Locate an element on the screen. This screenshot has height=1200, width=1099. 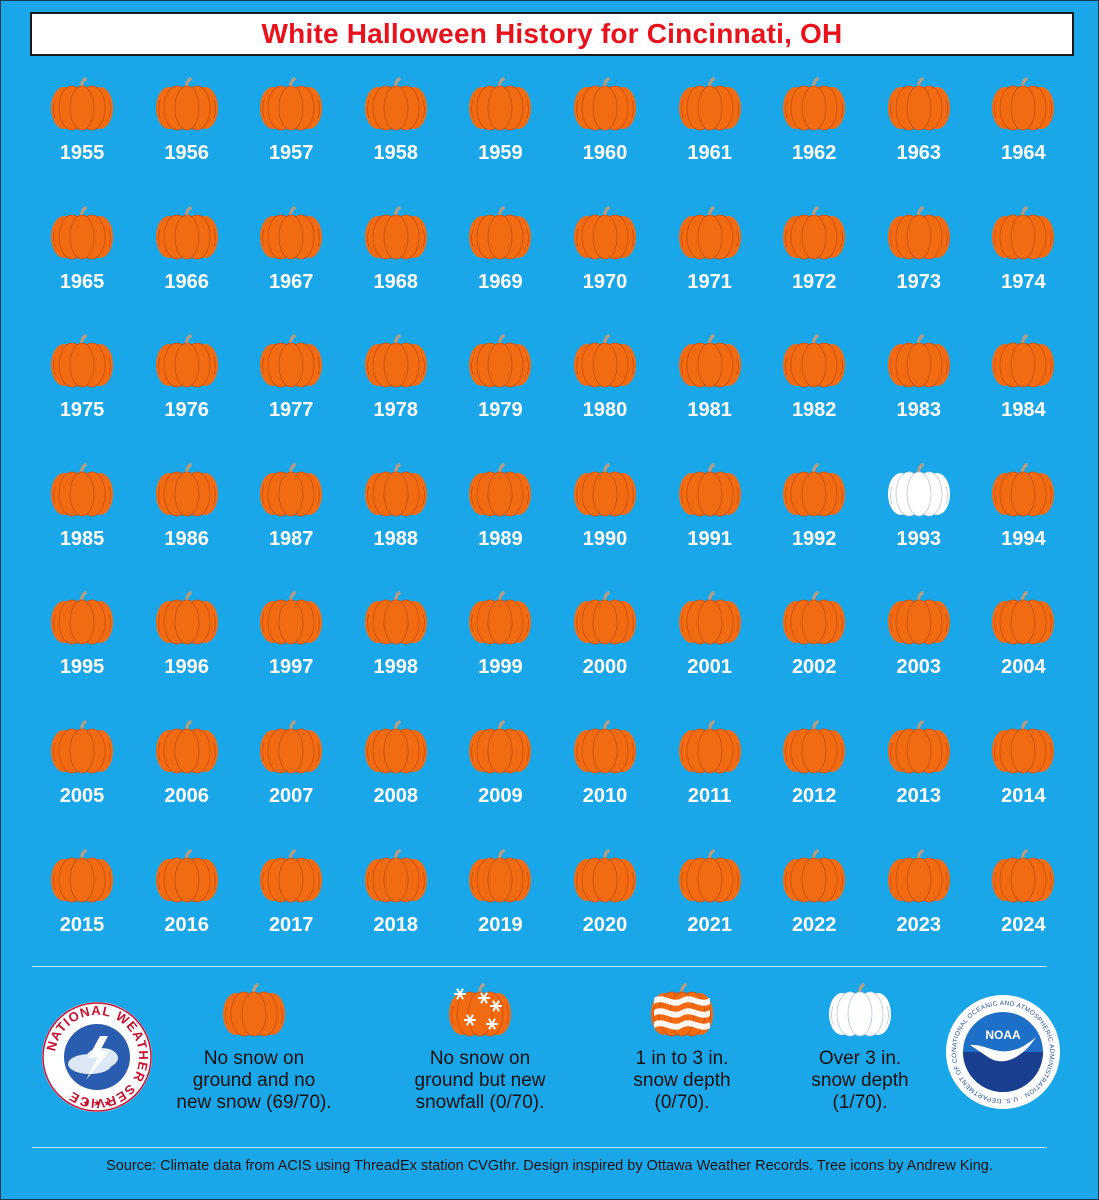
year-label: 1977 is located at coordinates (291, 410).